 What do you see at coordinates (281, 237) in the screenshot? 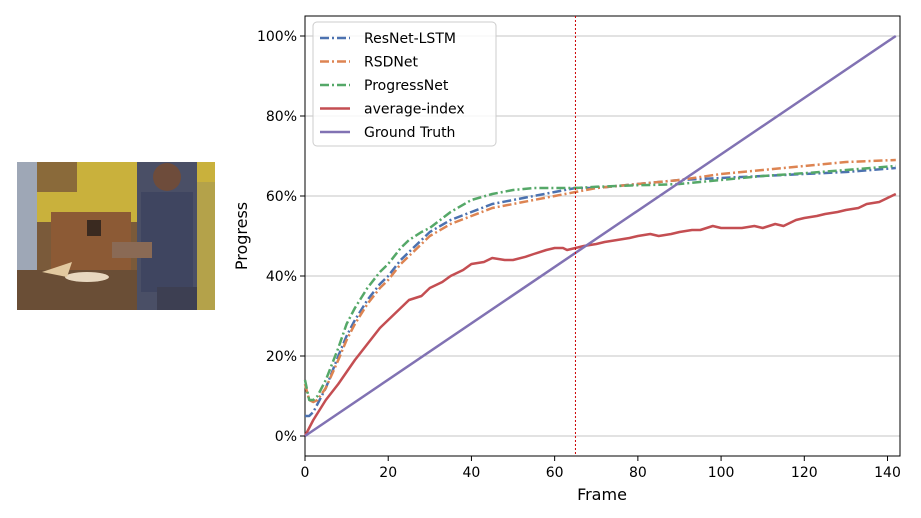
I see `y-axis-ticks: 0% 20% 40% 60% 80% 100%` at bounding box center [281, 237].